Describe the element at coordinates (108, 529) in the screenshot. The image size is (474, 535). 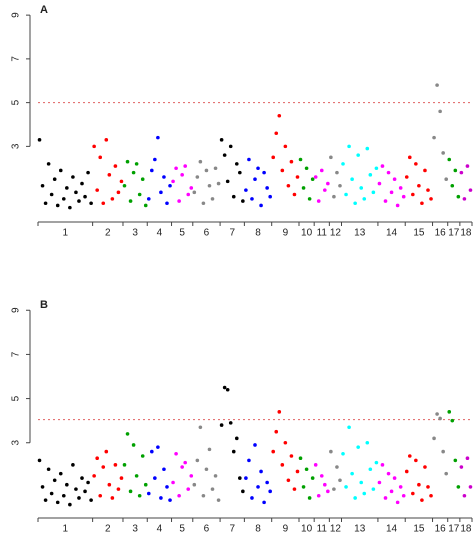
I see `chromosome-label: 2` at that location.